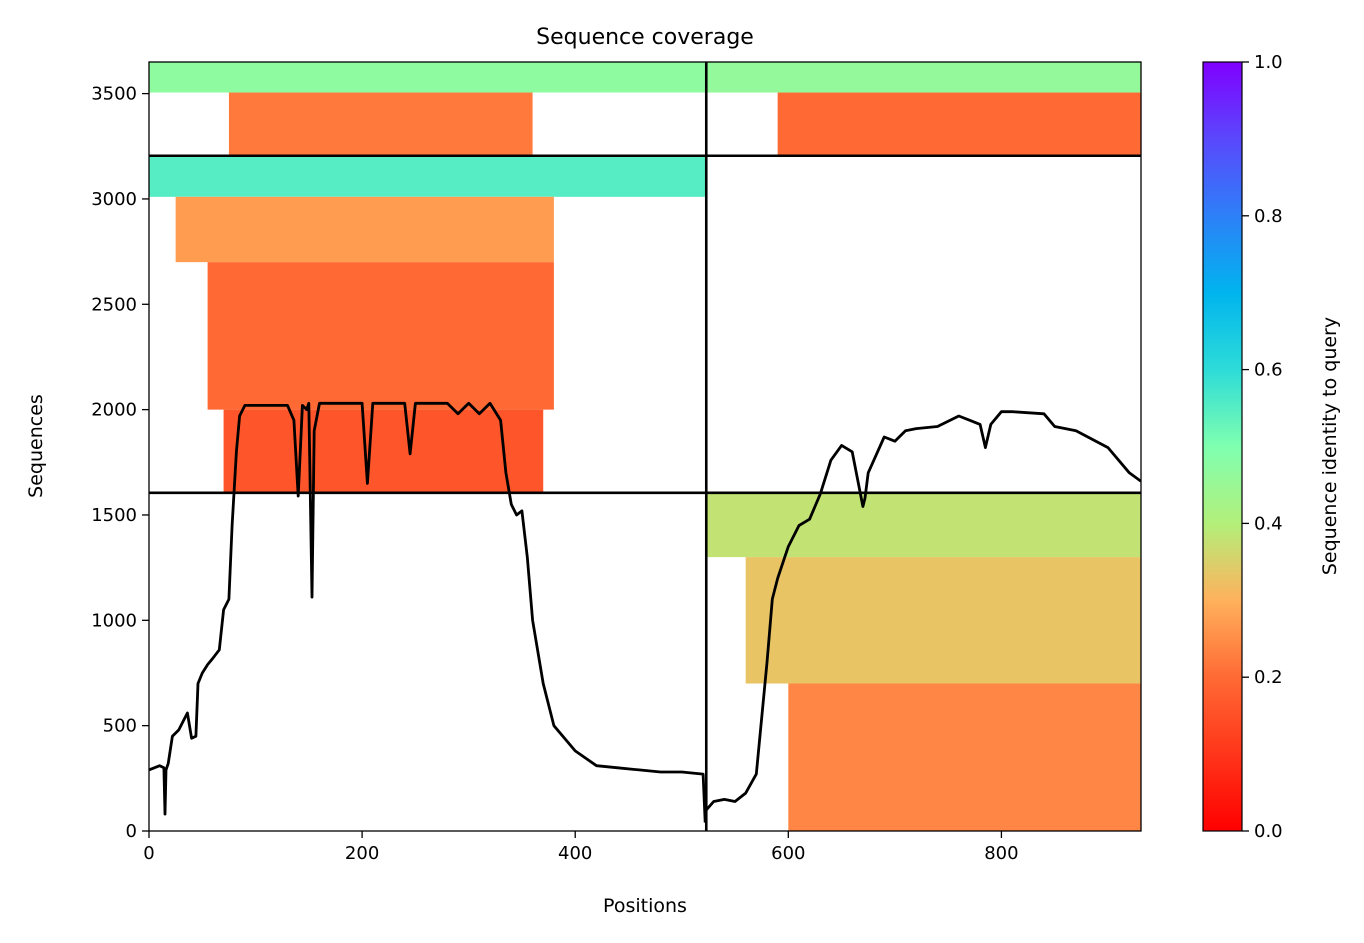  Describe the element at coordinates (362, 853) in the screenshot. I see `x-tick-label: 200` at that location.